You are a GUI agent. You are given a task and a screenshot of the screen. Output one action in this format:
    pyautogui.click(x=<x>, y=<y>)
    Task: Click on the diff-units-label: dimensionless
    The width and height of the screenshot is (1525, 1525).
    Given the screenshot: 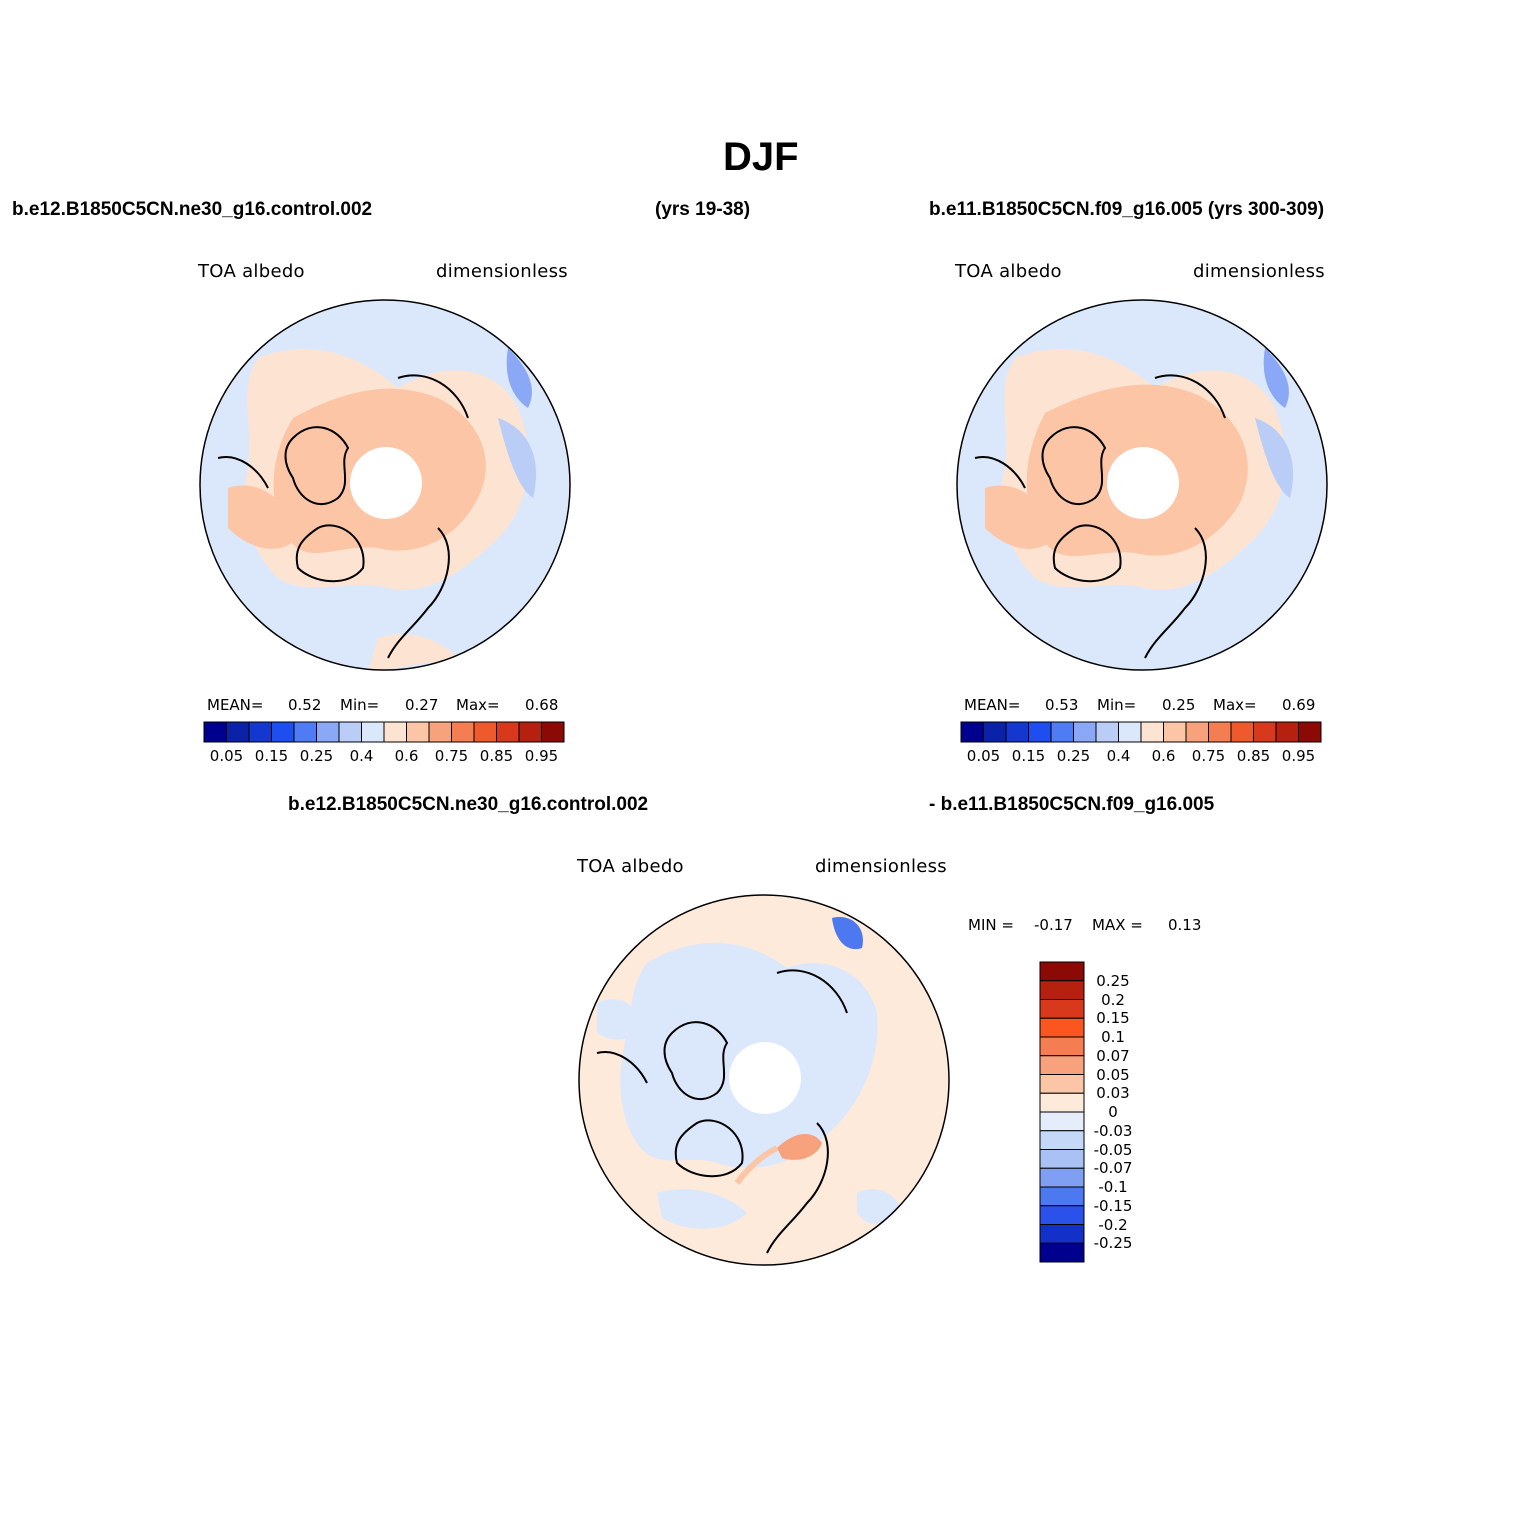 What is the action you would take?
    pyautogui.click(x=881, y=866)
    